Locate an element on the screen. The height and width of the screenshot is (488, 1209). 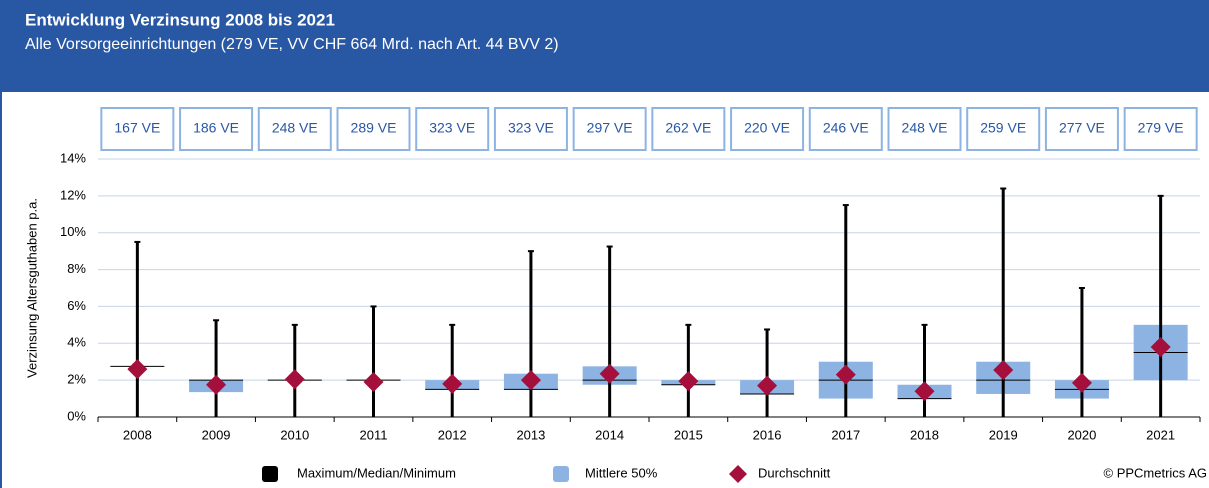
count-label: 297 VE is located at coordinates (610, 128).